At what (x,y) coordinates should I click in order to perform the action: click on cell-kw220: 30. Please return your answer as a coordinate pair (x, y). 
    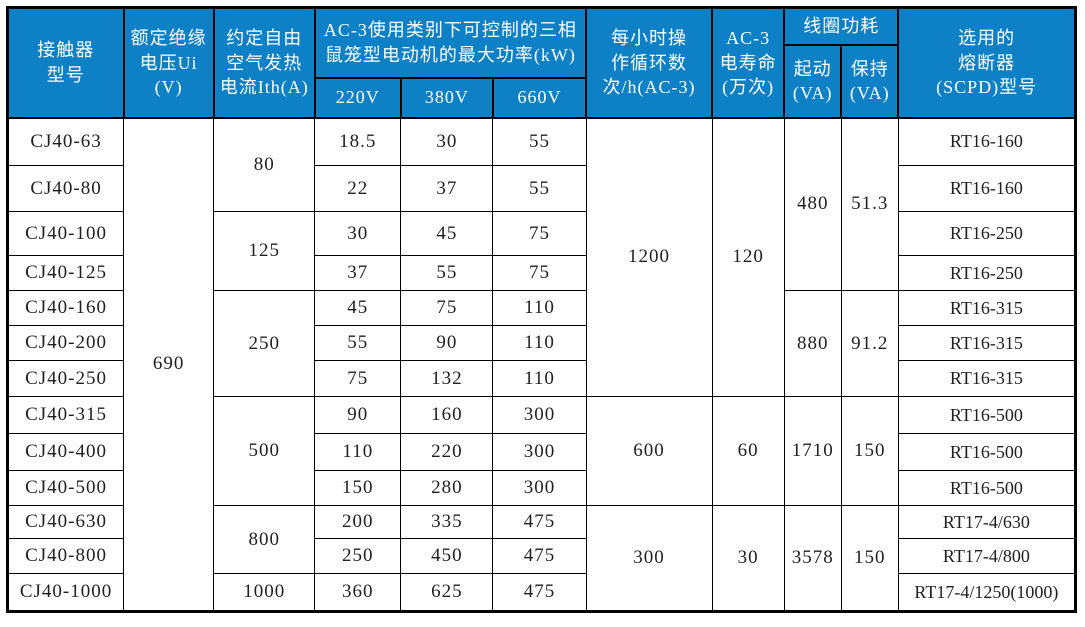
    Looking at the image, I should click on (358, 233).